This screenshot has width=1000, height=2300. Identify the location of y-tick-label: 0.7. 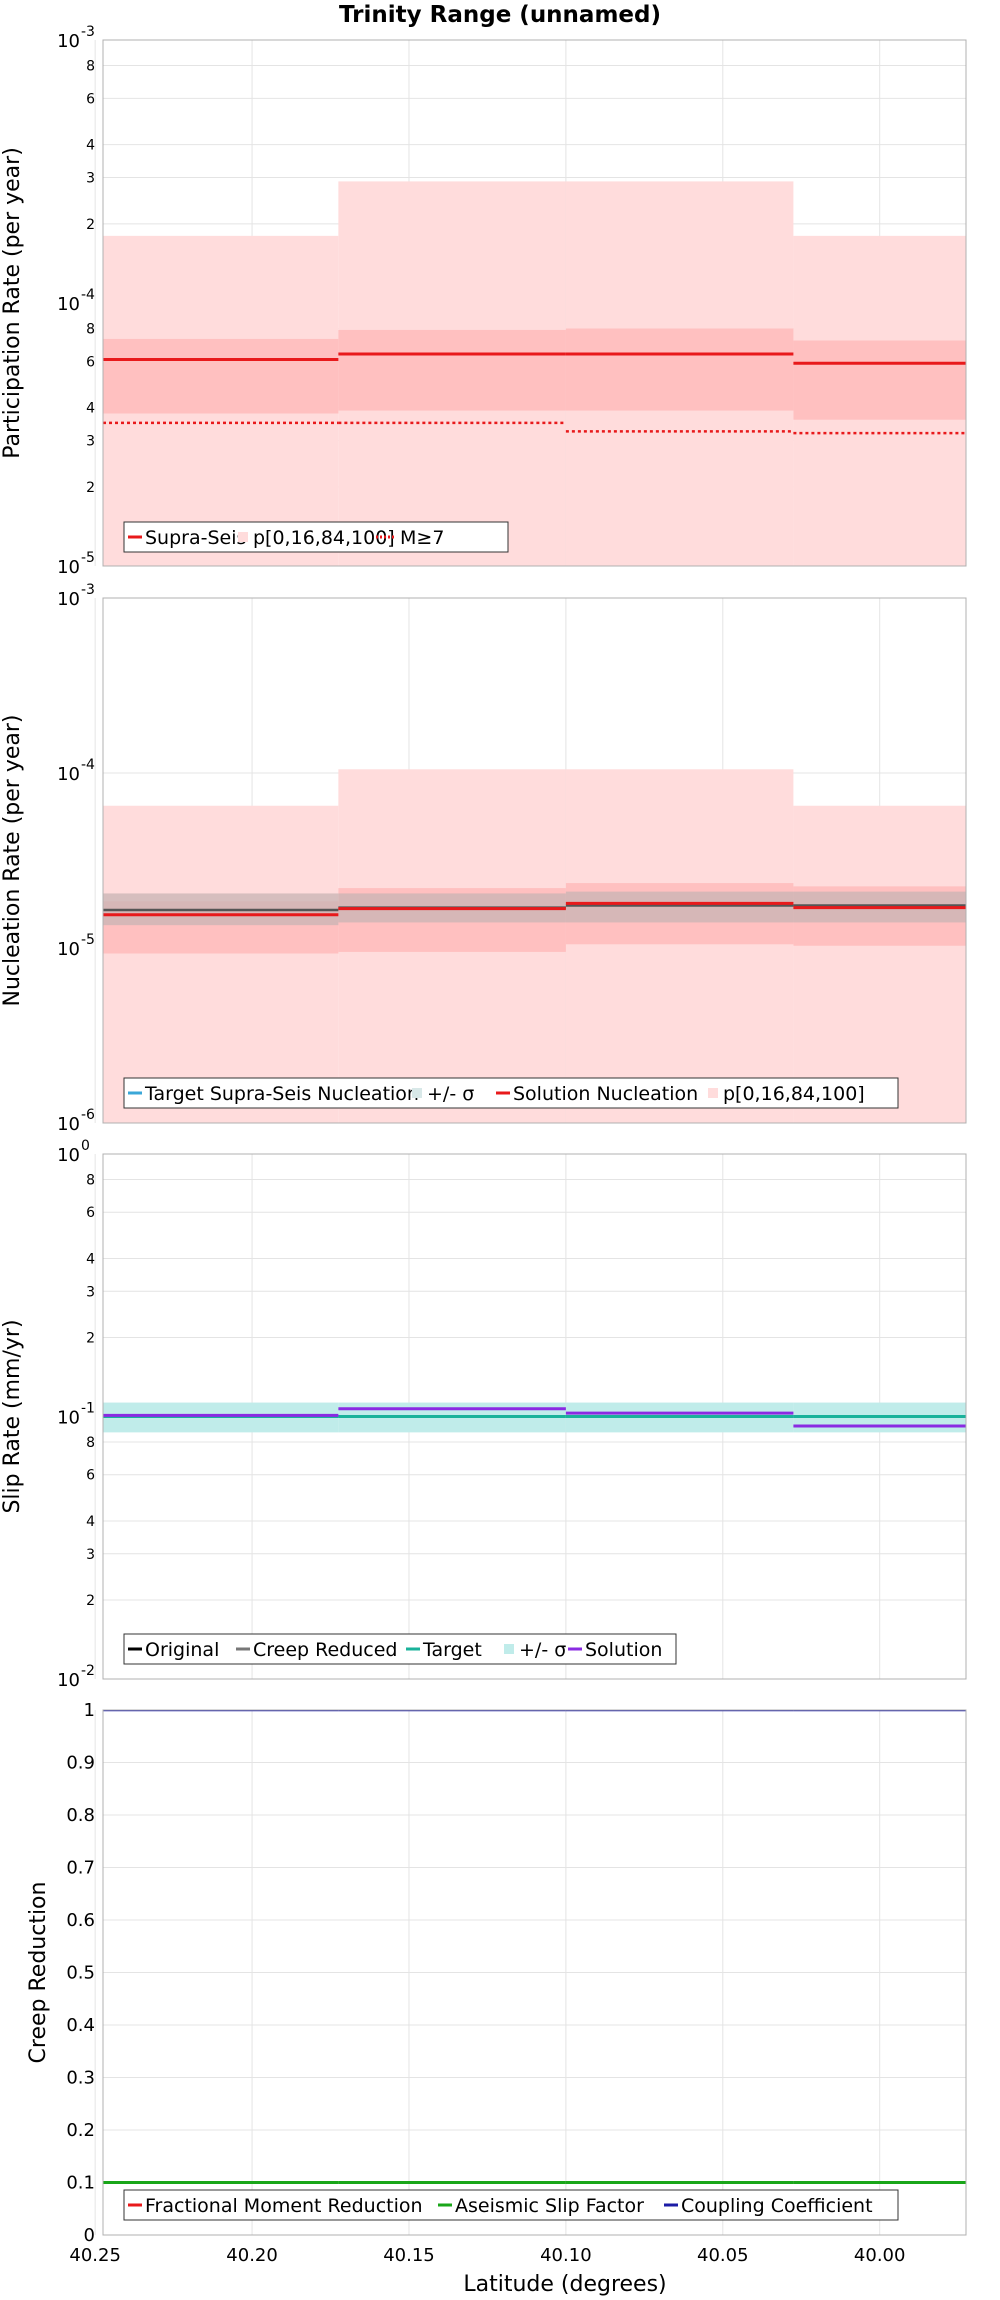
(80, 1868).